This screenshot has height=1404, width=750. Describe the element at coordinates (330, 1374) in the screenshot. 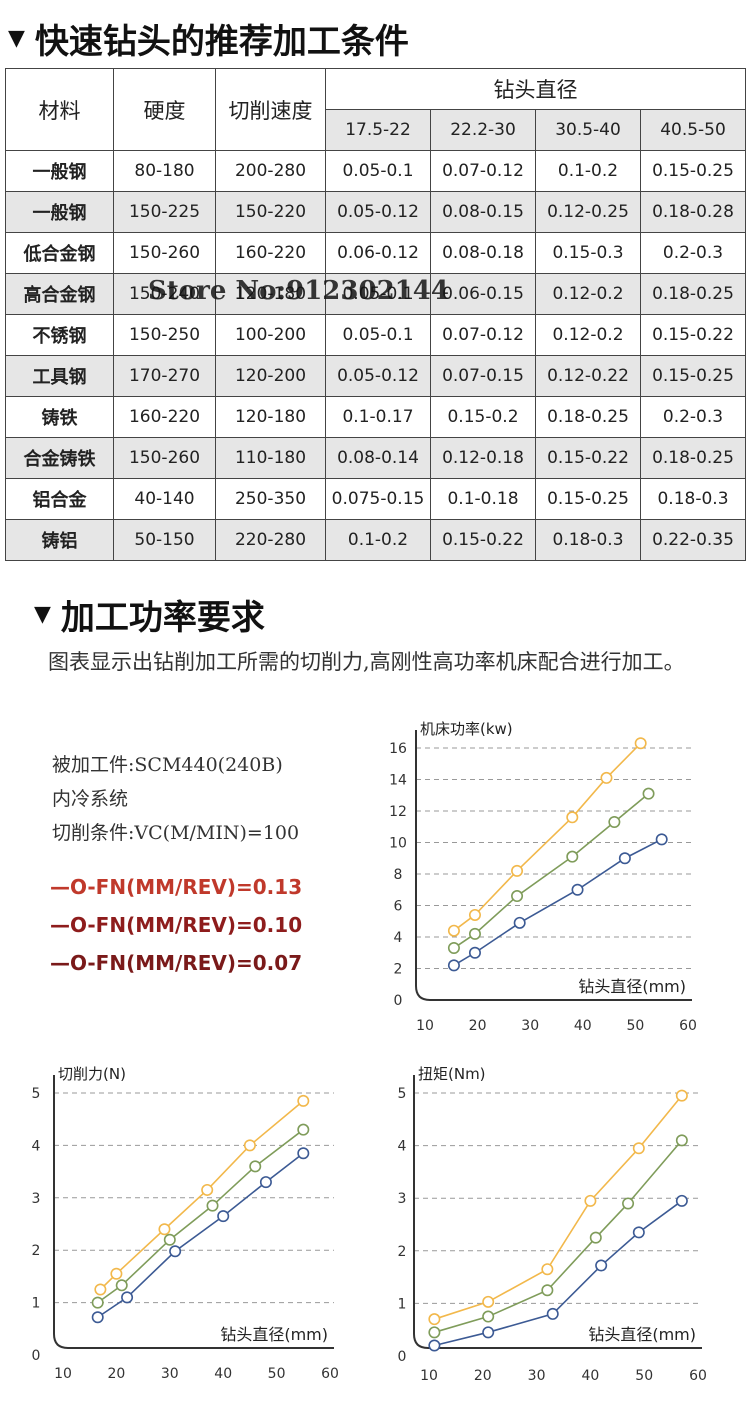

I see `x-tick-label: 60` at that location.